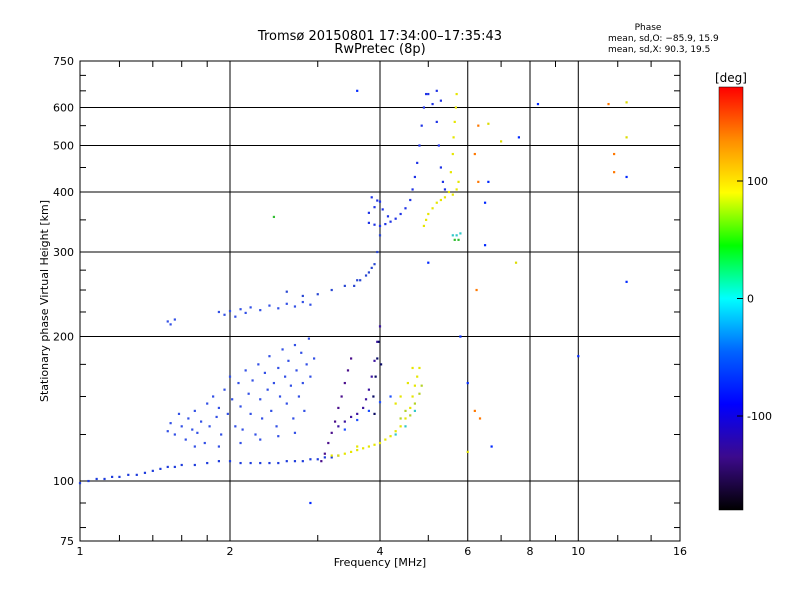 This screenshot has height=600, width=800. I want to click on x-tick-label: 6, so click(467, 551).